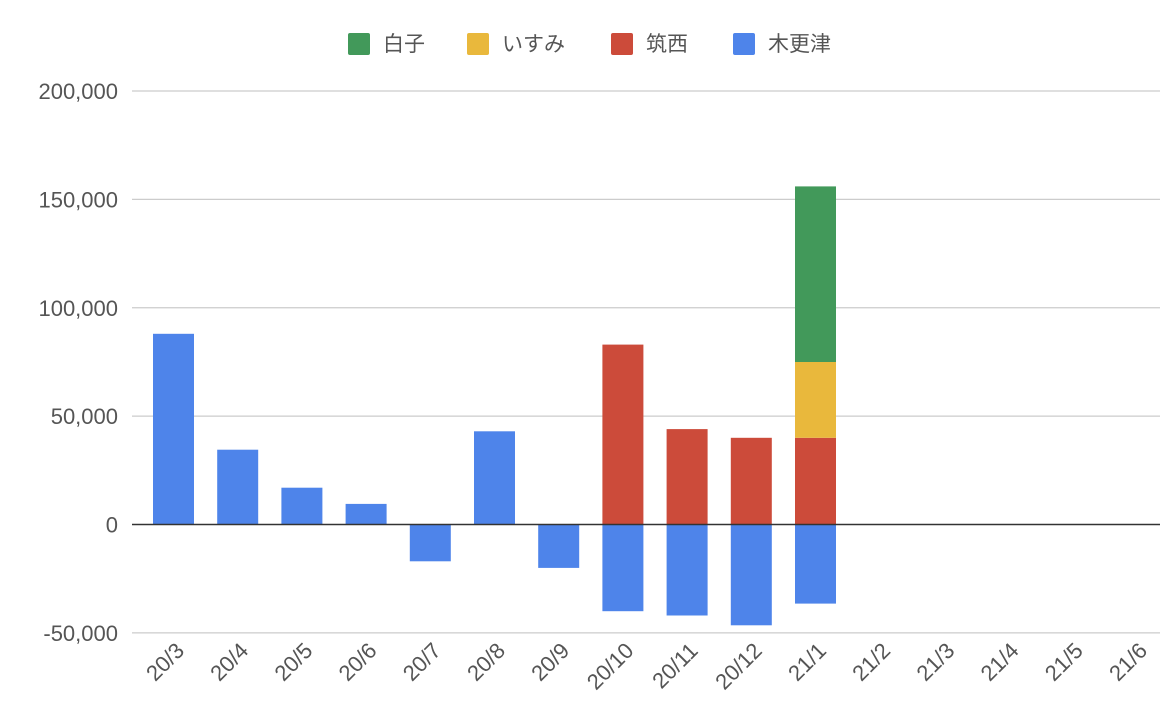 The width and height of the screenshot is (1174, 722). I want to click on y-tick-label: 0, so click(112, 525).